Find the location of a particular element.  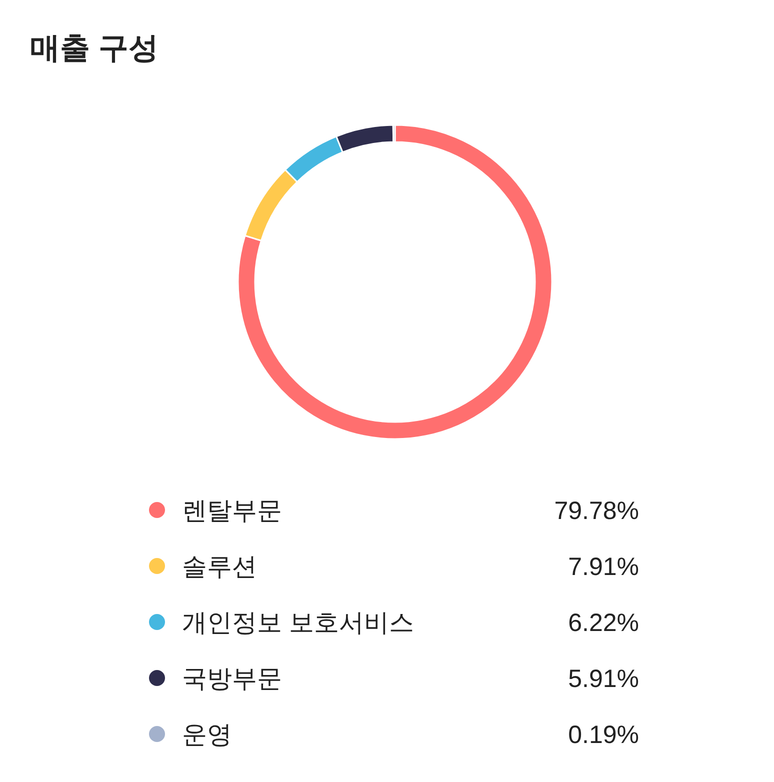

legend-label: 개인정보 보호서비스 is located at coordinates (298, 623).